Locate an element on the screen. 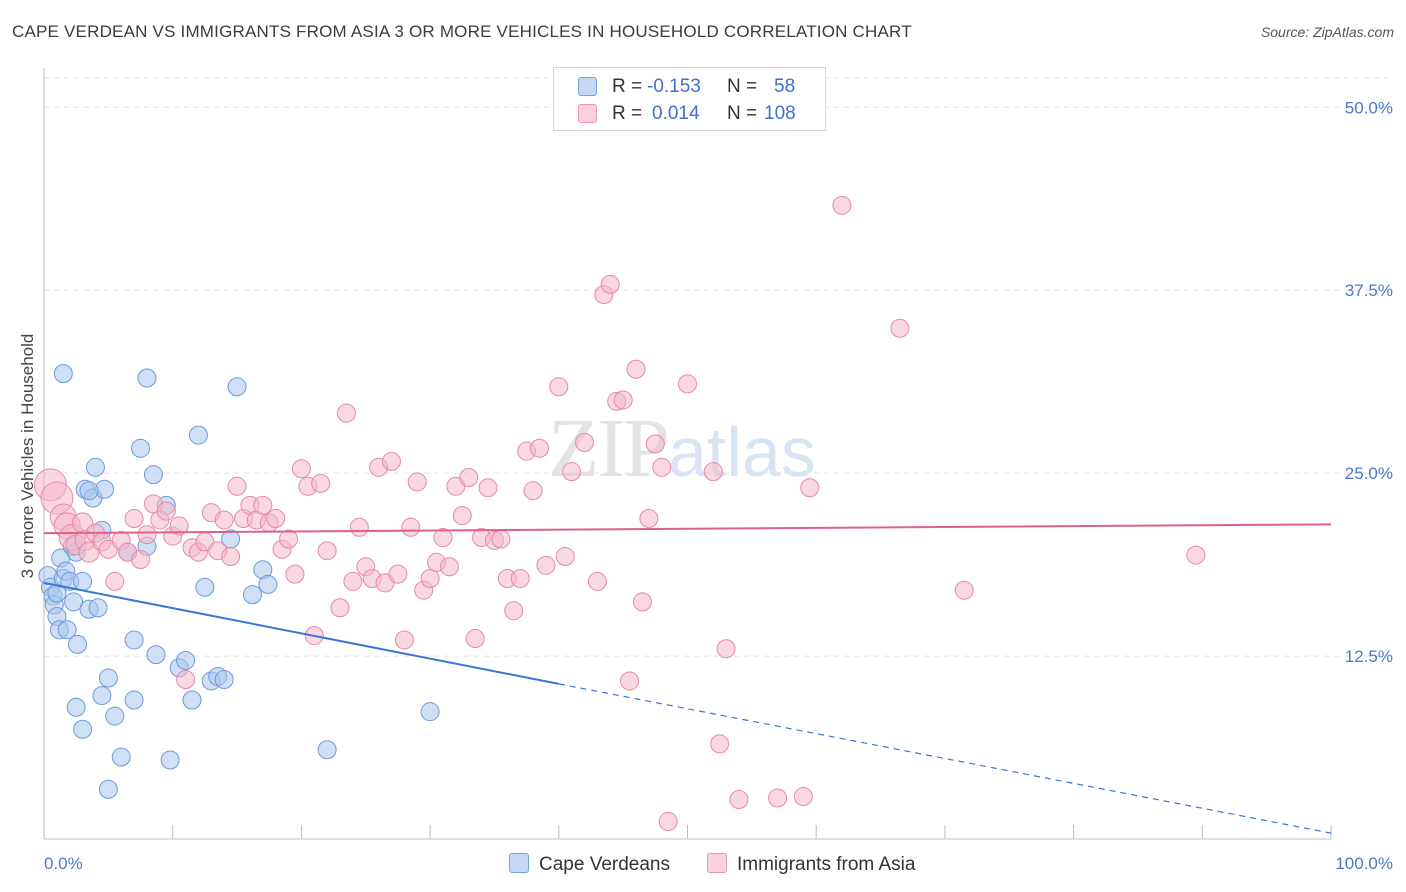 This screenshot has width=1406, height=892. cape-verdean-trend-extension is located at coordinates (945, 758).